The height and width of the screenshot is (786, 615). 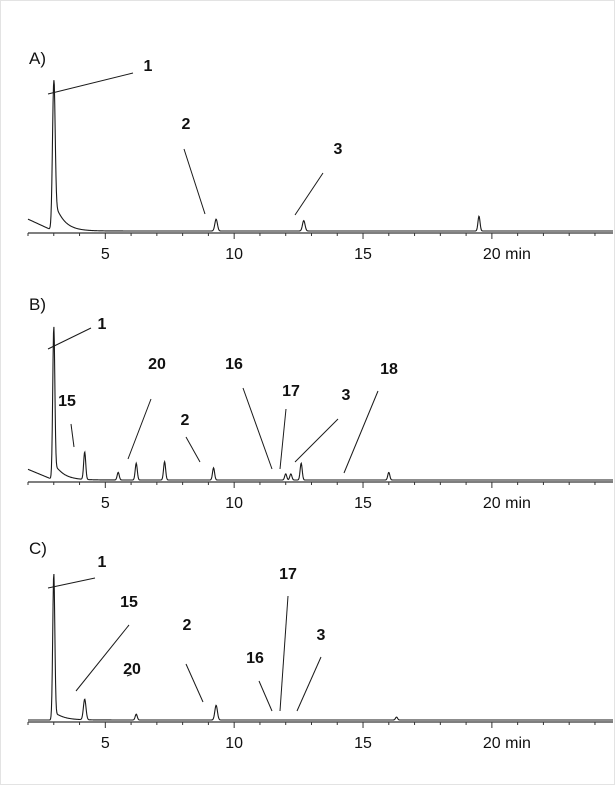 I want to click on panel-label: C), so click(x=38, y=548).